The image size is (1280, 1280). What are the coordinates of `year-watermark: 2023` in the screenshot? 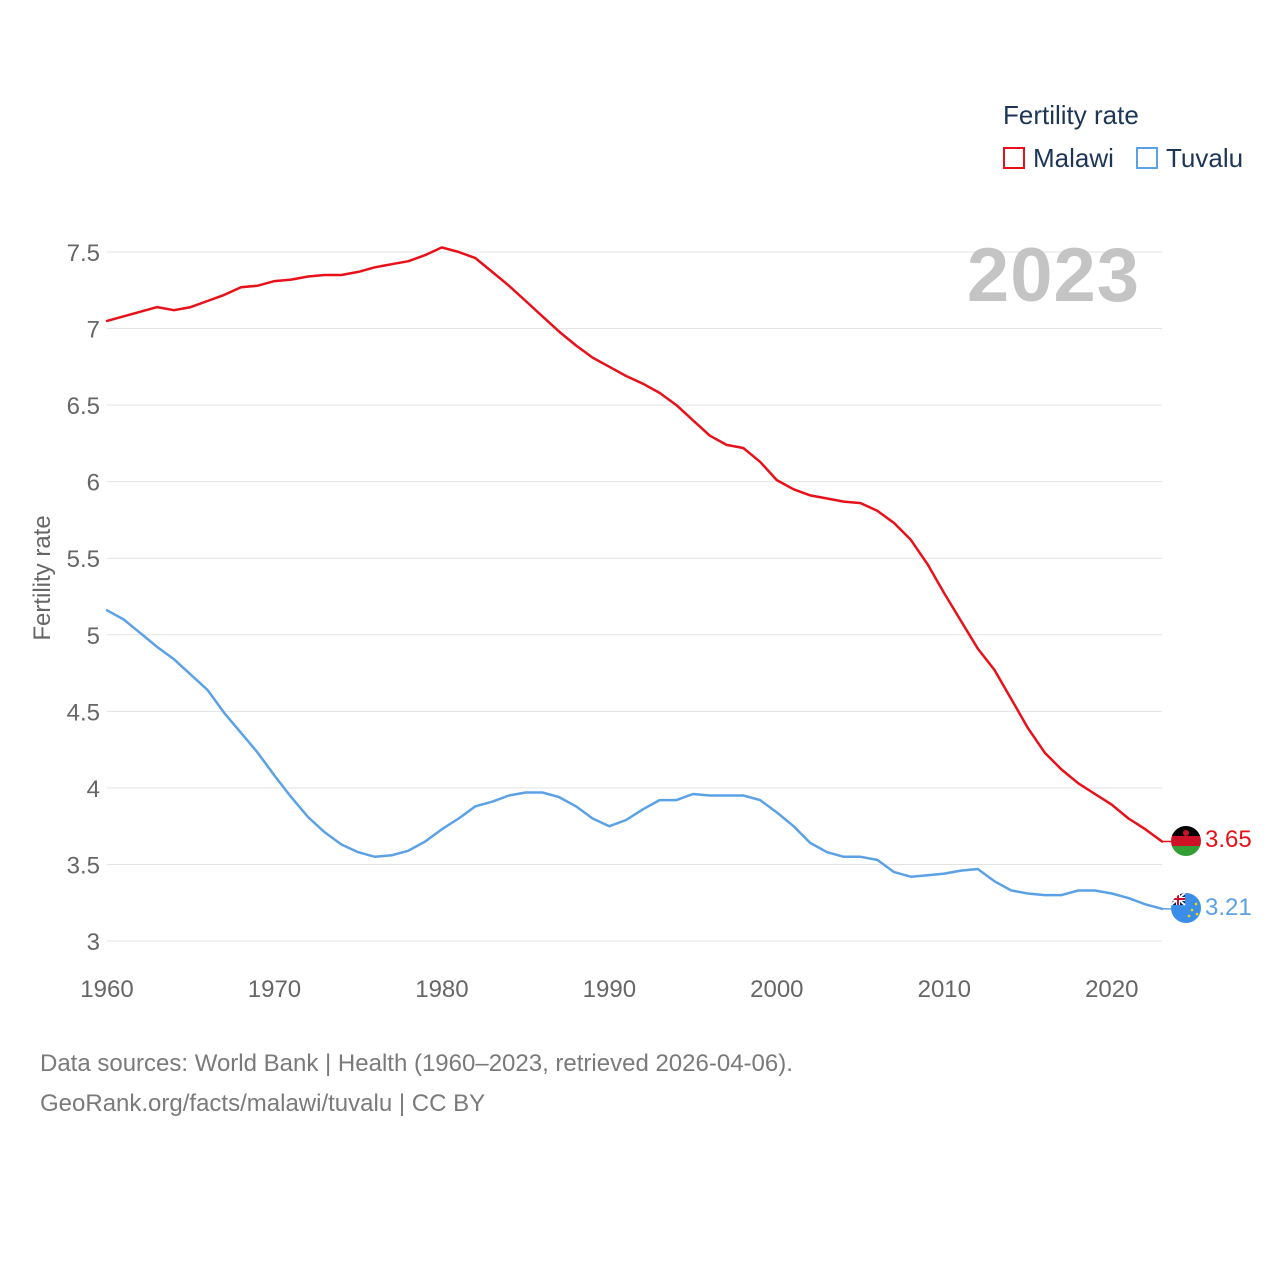 It's located at (1053, 275).